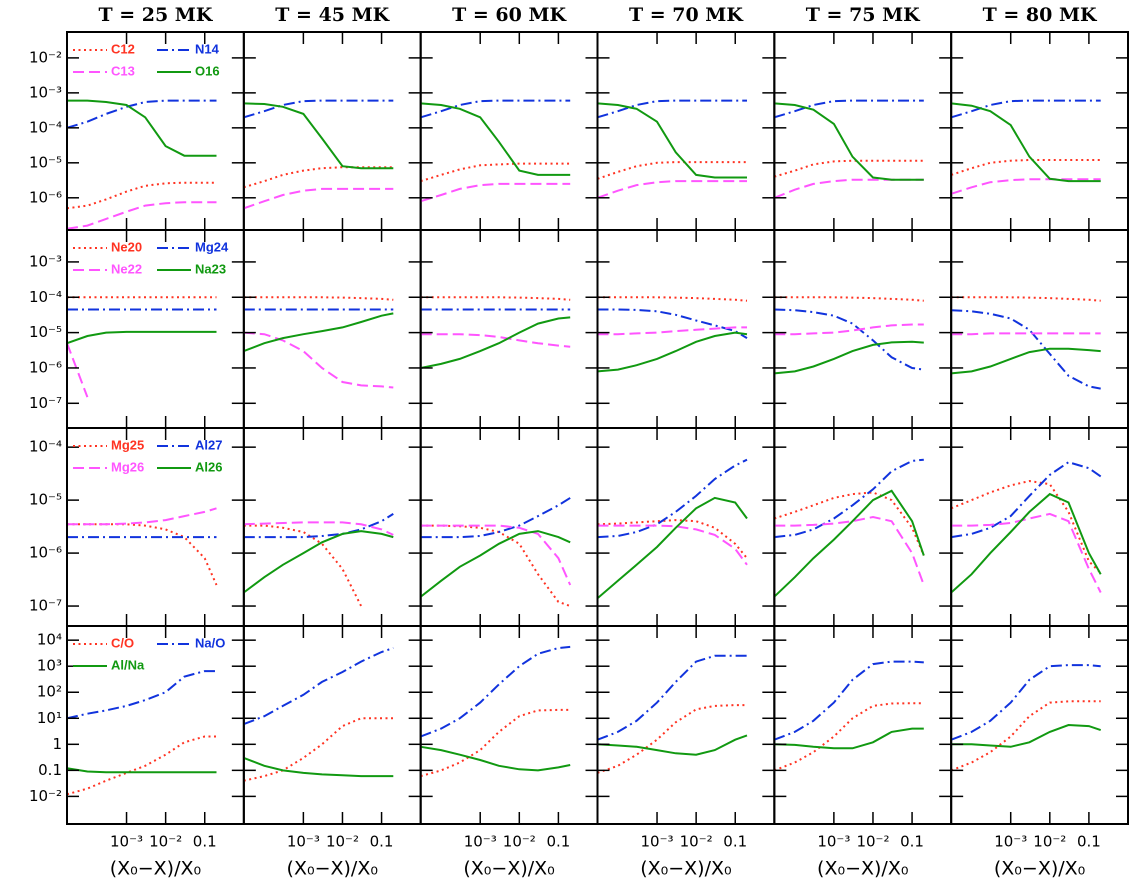  I want to click on legend-label: Al27, so click(208, 444).